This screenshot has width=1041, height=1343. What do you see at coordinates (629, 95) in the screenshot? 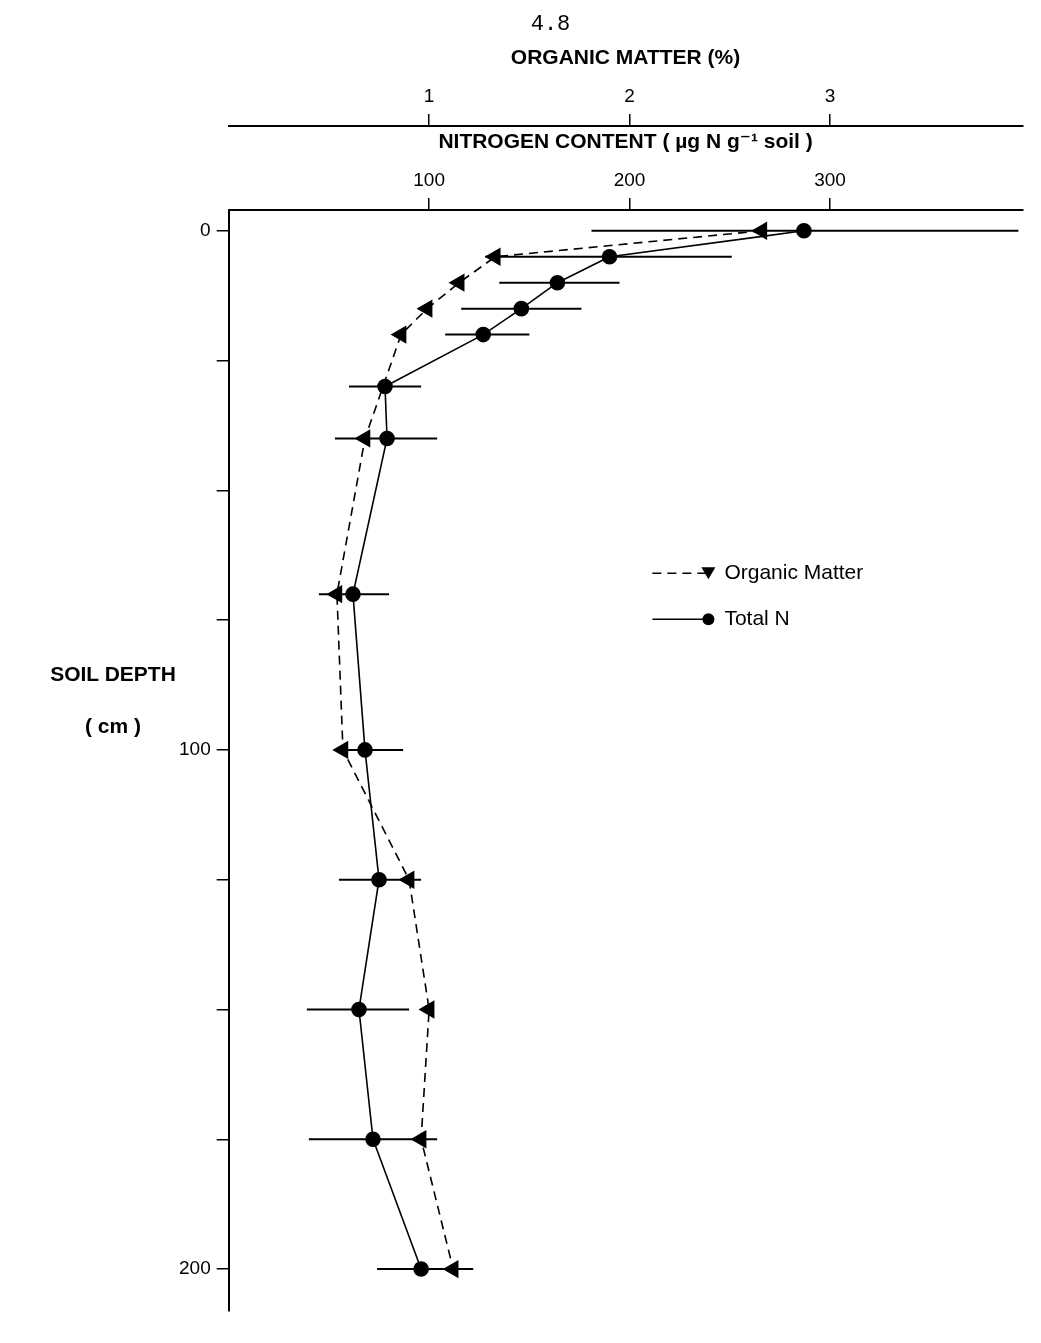
I see `x2-tick-label: 2` at bounding box center [629, 95].